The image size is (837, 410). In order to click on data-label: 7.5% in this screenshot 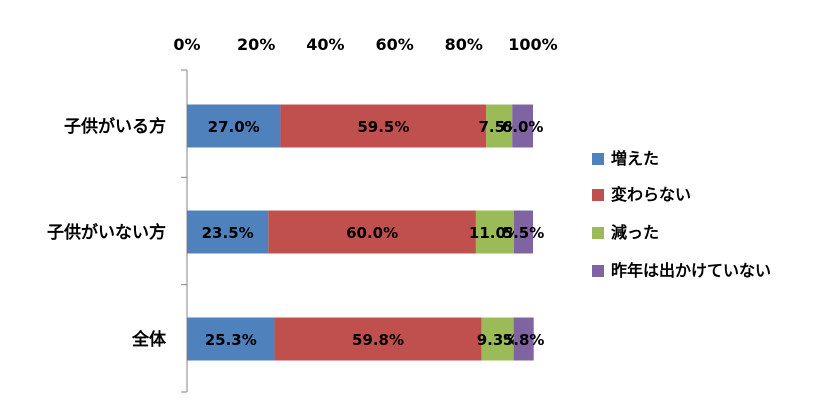, I will do `click(499, 127)`.